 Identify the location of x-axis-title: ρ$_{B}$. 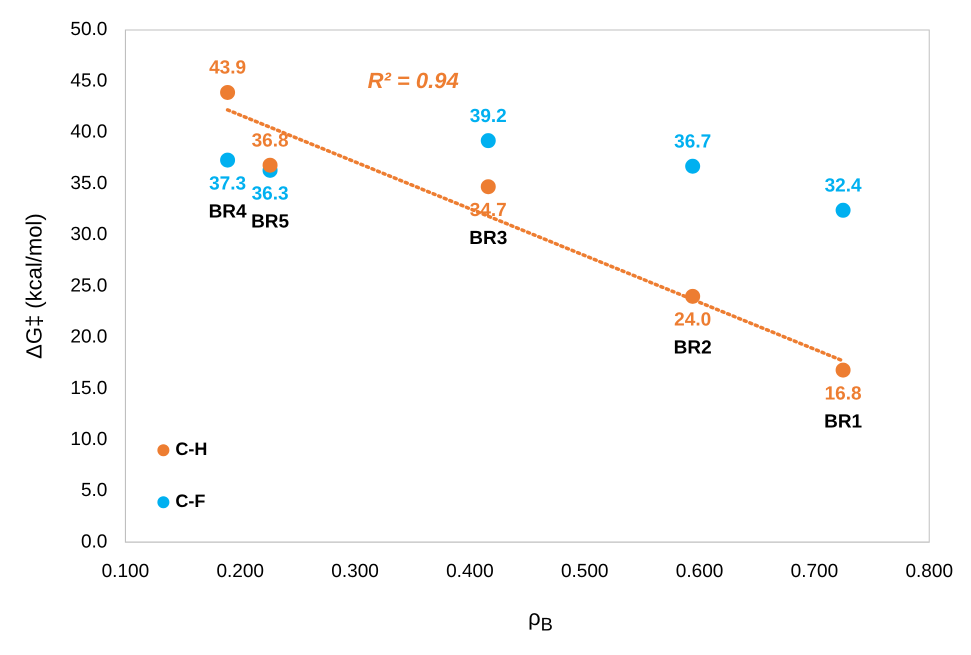
(540, 620).